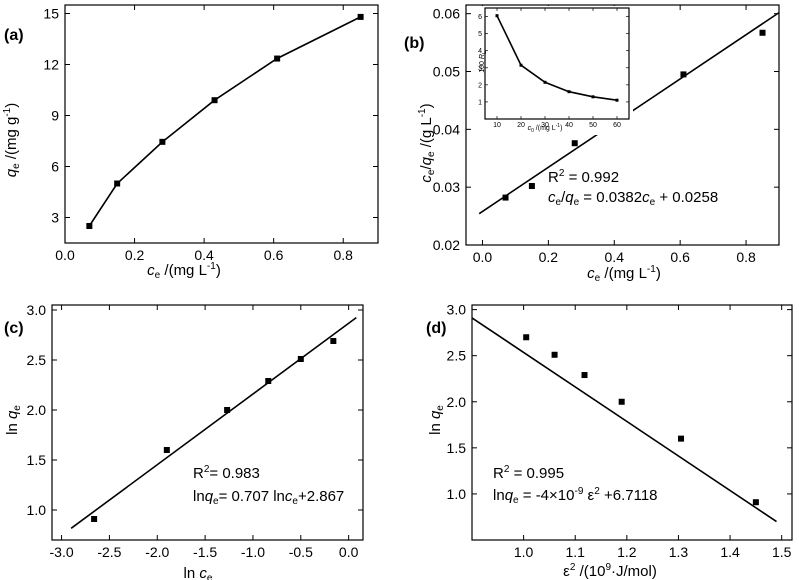  I want to click on panel-c-ytick-label: 2.0, so click(37, 410).